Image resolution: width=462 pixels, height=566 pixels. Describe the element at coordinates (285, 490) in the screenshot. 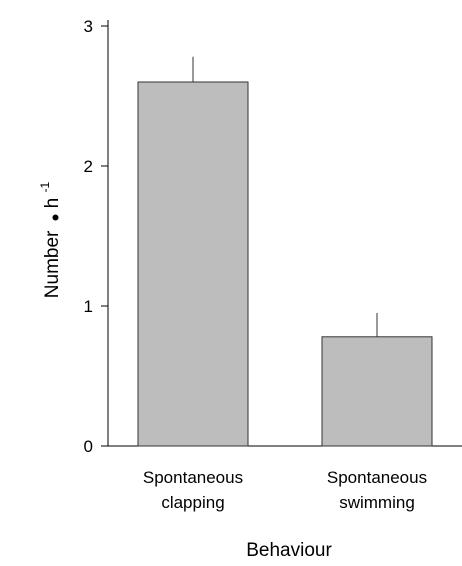

I see `x-category-labels: Spontaneous clapping Spontaneous swimming` at that location.